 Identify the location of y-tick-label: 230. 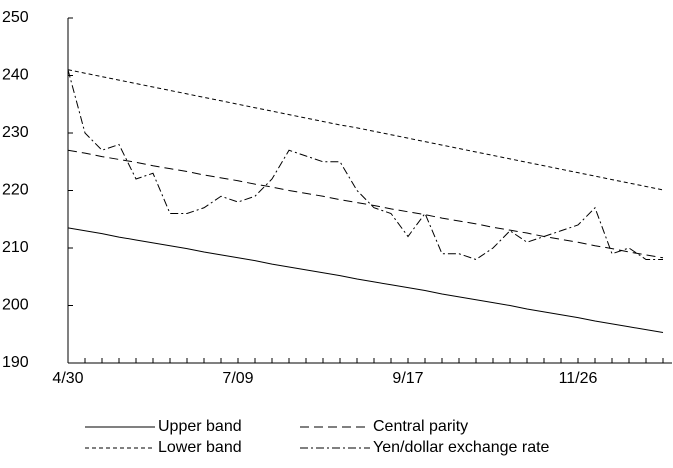
(15, 132).